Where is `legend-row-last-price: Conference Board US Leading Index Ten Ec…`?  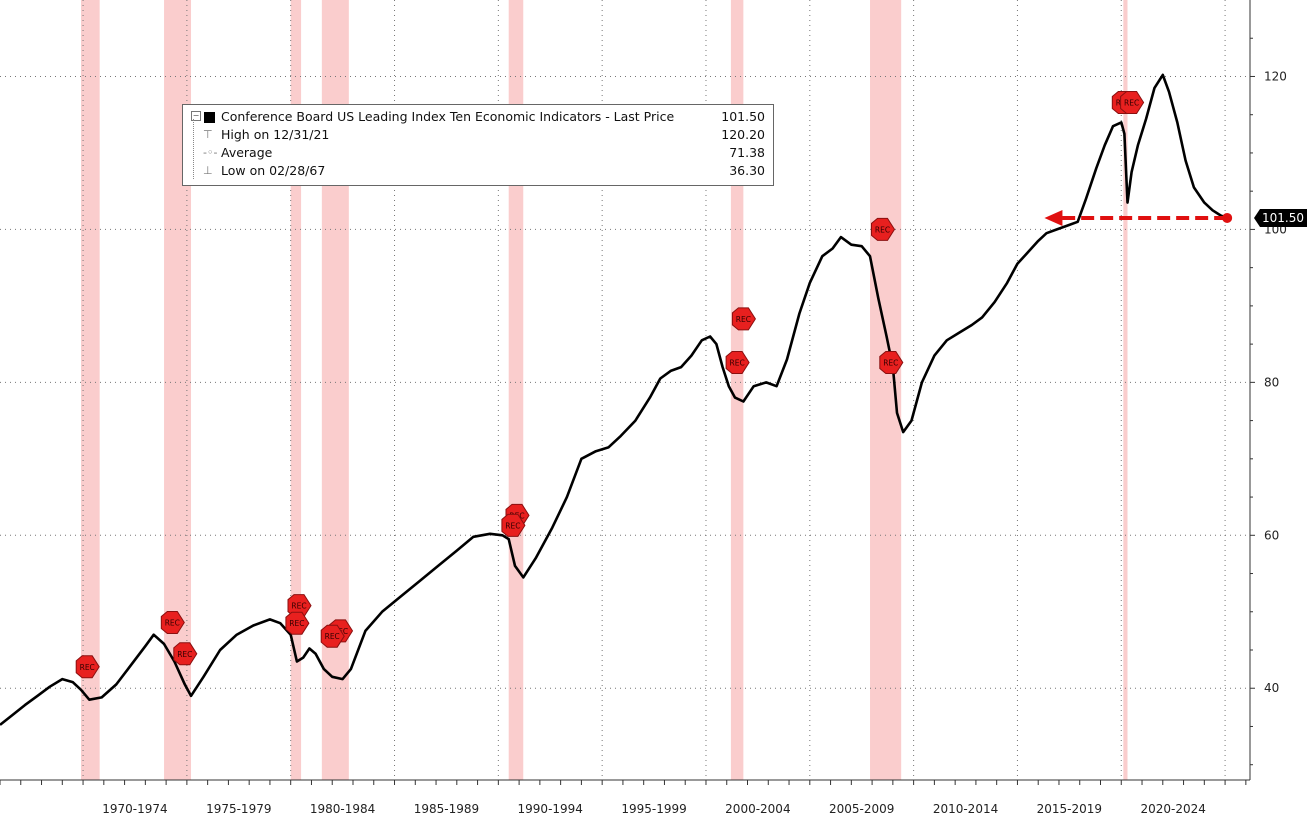 legend-row-last-price: Conference Board US Leading Index Ten Ec… is located at coordinates (478, 117).